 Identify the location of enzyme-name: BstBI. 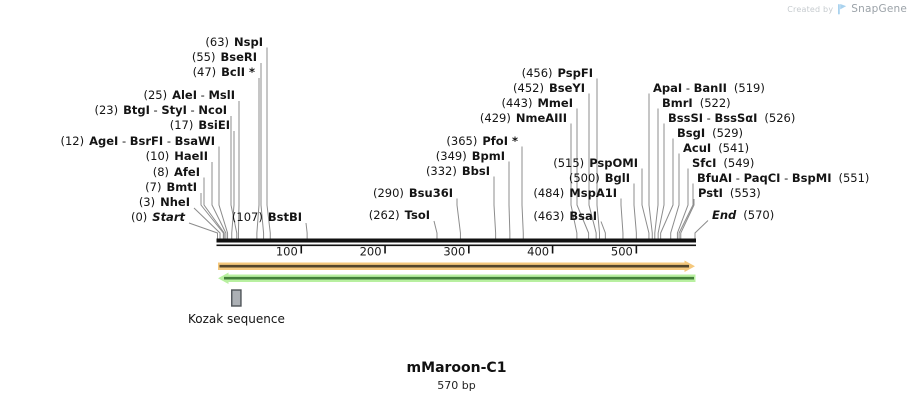
(284, 217).